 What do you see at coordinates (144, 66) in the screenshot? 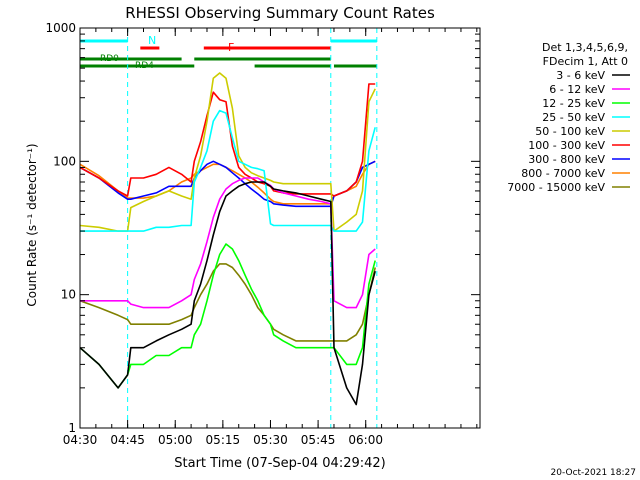
I see `annotation-rd4: RD4` at bounding box center [144, 66].